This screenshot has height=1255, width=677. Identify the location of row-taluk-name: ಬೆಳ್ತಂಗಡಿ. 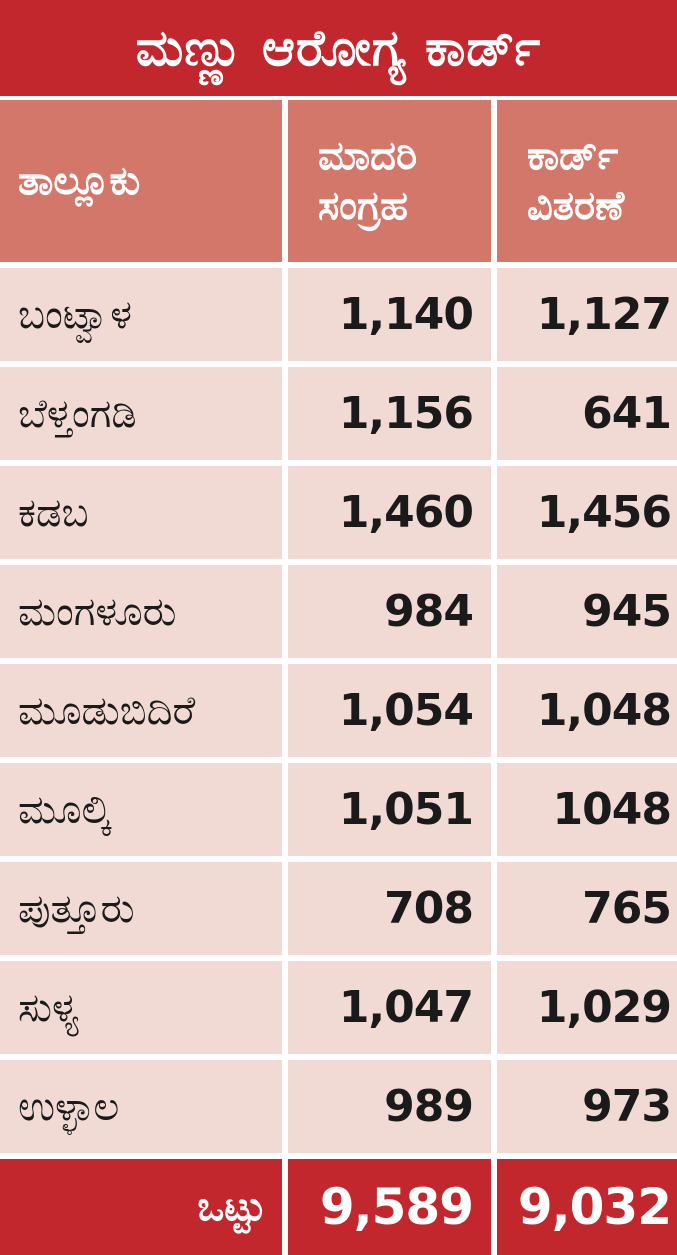
(141, 413).